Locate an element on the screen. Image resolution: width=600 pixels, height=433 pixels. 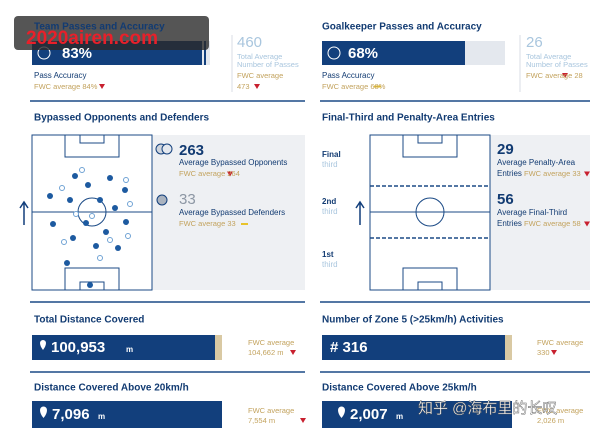
label: Average Penalty-Area is located at coordinates (536, 162).